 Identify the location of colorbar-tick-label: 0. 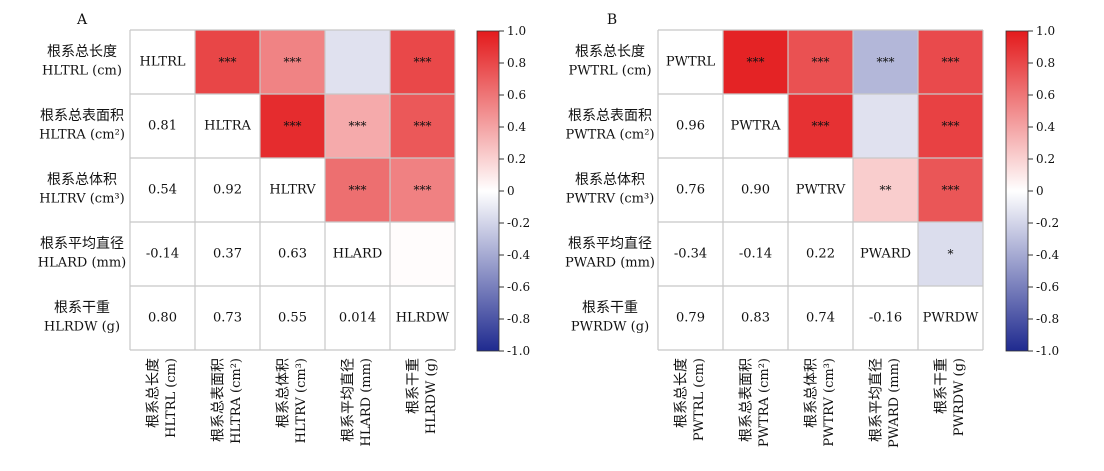
(511, 191).